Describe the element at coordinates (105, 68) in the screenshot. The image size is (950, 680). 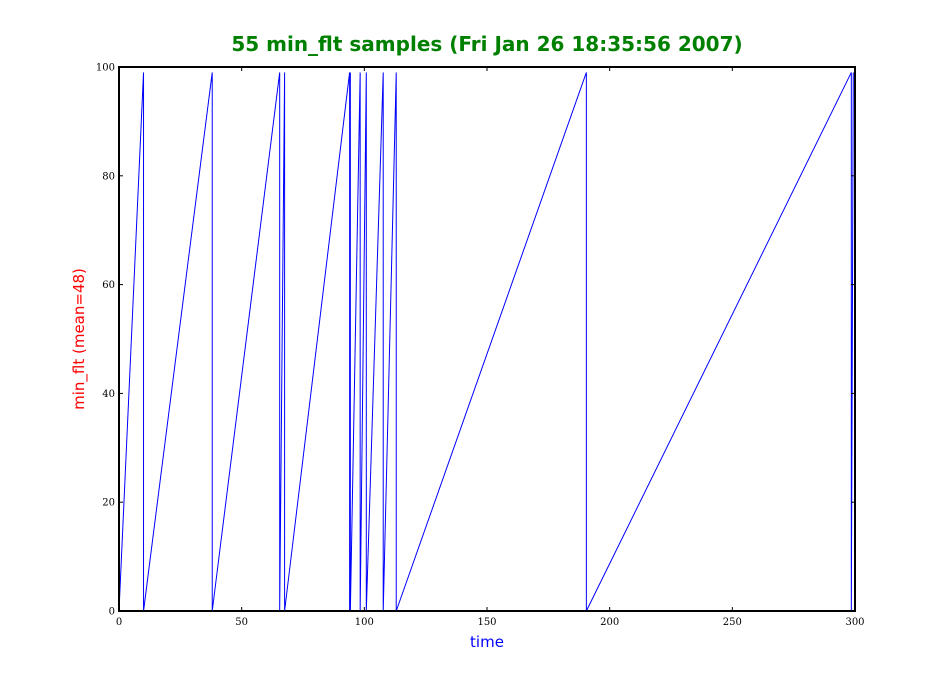
I see `y-tick-label: 100` at that location.